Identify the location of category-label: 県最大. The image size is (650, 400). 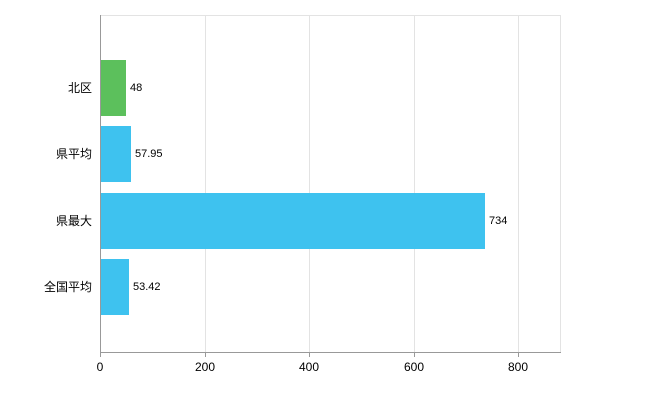
(73, 221).